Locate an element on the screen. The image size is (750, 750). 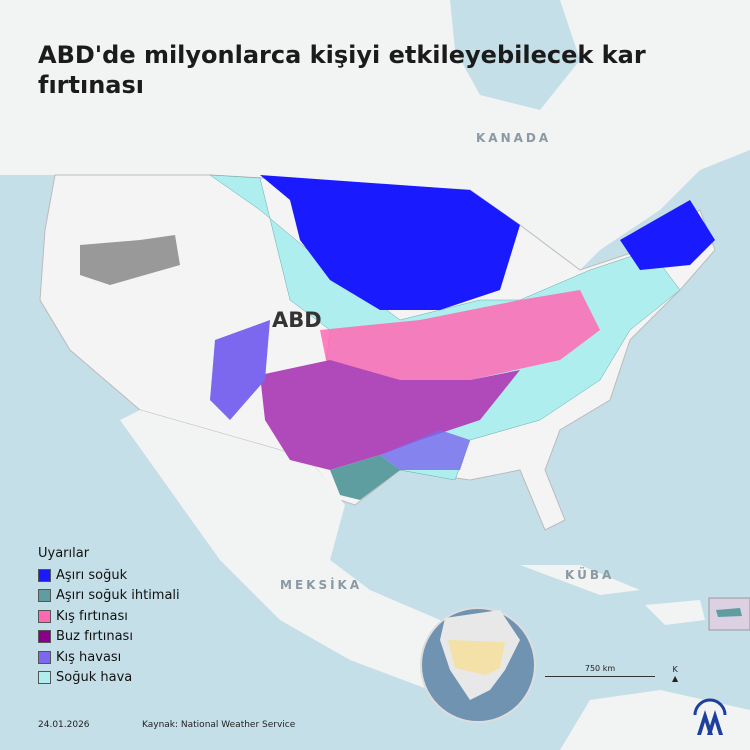
legend-item: Aşırı soğuk ihtimali is located at coordinates (109, 596).